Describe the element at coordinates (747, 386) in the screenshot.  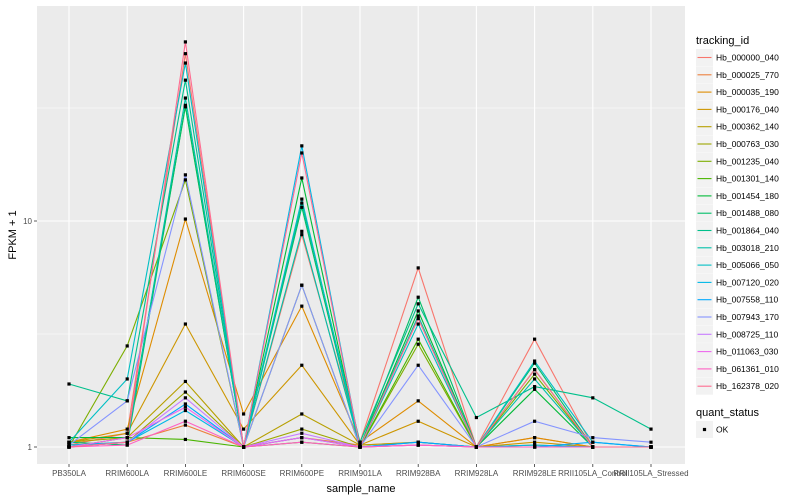
I see `legend-label: Hb_162378_020` at that location.